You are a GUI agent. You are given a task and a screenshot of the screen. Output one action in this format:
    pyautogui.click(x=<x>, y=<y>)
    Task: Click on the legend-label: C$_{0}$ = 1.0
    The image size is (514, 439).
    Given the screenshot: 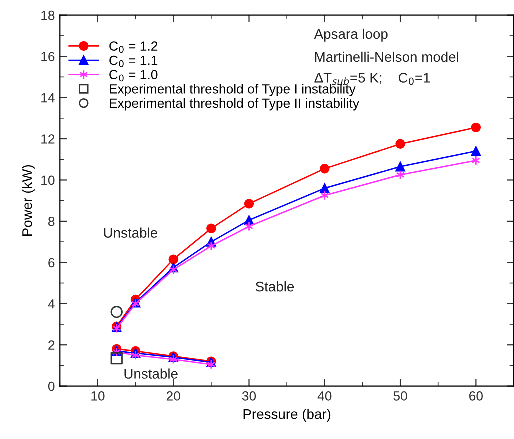 What is the action you would take?
    pyautogui.click(x=134, y=76)
    